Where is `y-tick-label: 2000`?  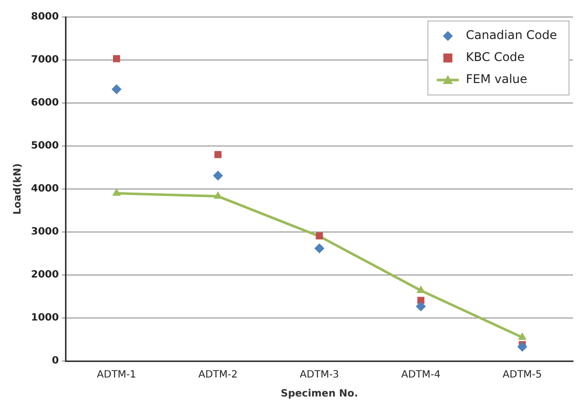 y-tick-label: 2000 is located at coordinates (44, 275).